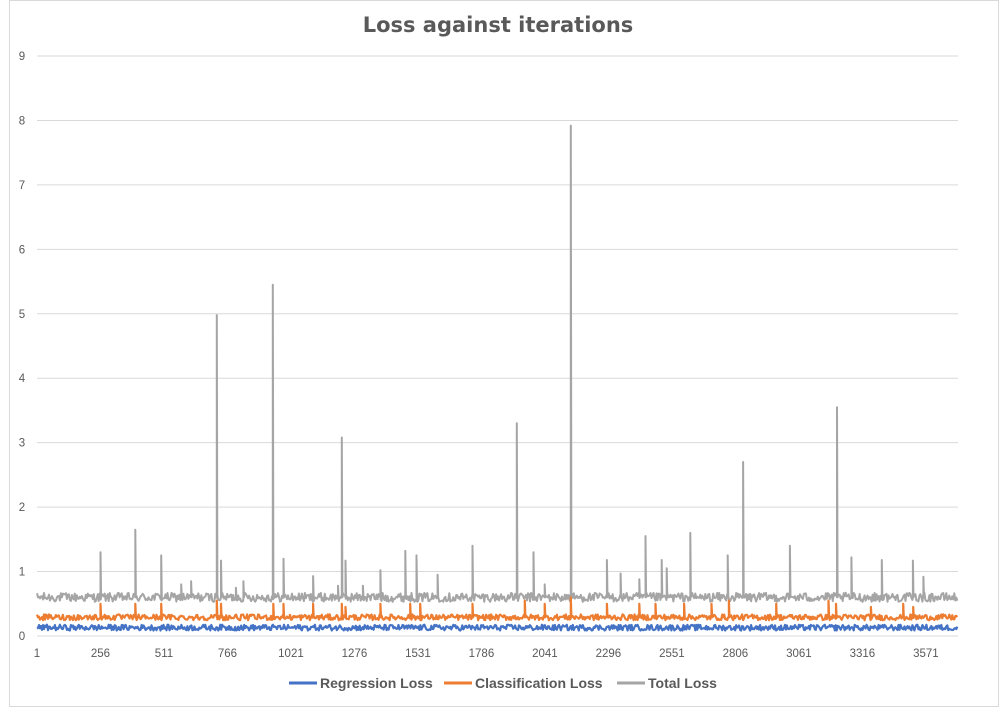 The height and width of the screenshot is (714, 1005). What do you see at coordinates (164, 654) in the screenshot?
I see `x-tick-label: 511` at bounding box center [164, 654].